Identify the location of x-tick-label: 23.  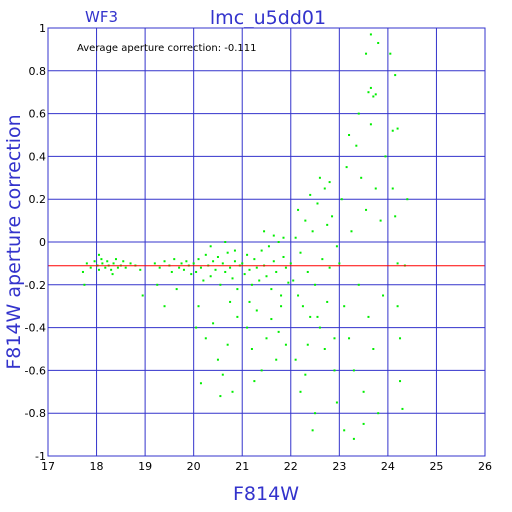
(339, 466).